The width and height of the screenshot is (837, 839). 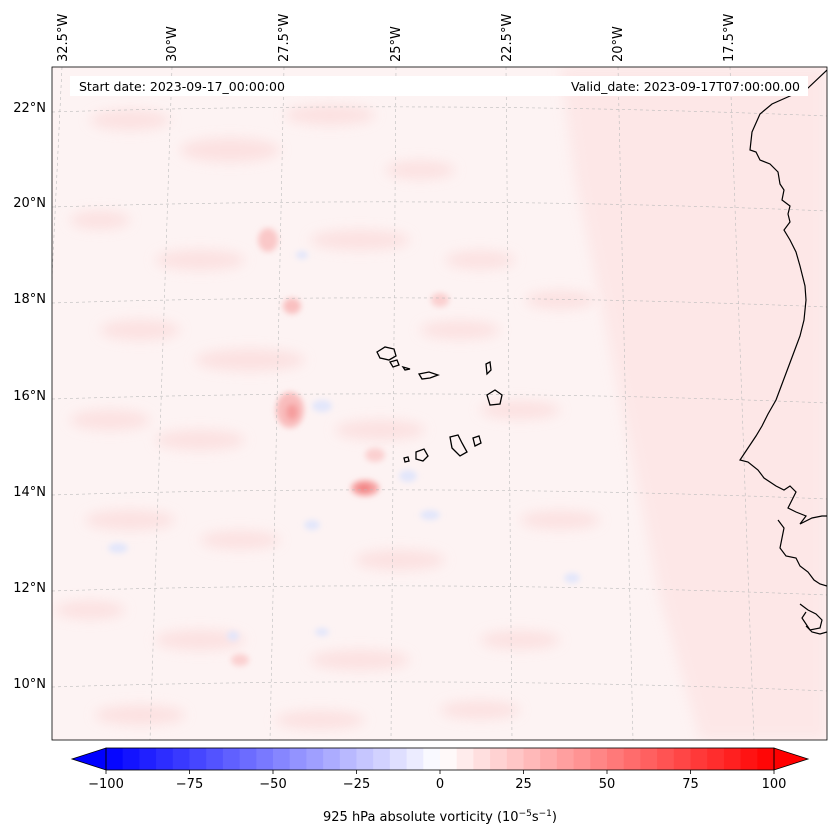 What do you see at coordinates (189, 784) in the screenshot?
I see `colorbar-tick-label: −75` at bounding box center [189, 784].